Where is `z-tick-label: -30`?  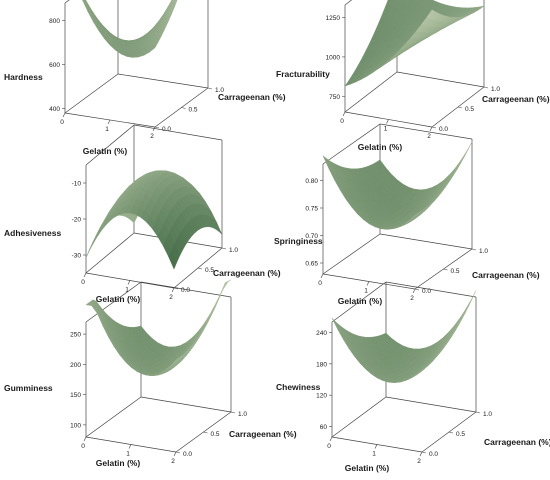 z-tick-label: -30 is located at coordinates (77, 256).